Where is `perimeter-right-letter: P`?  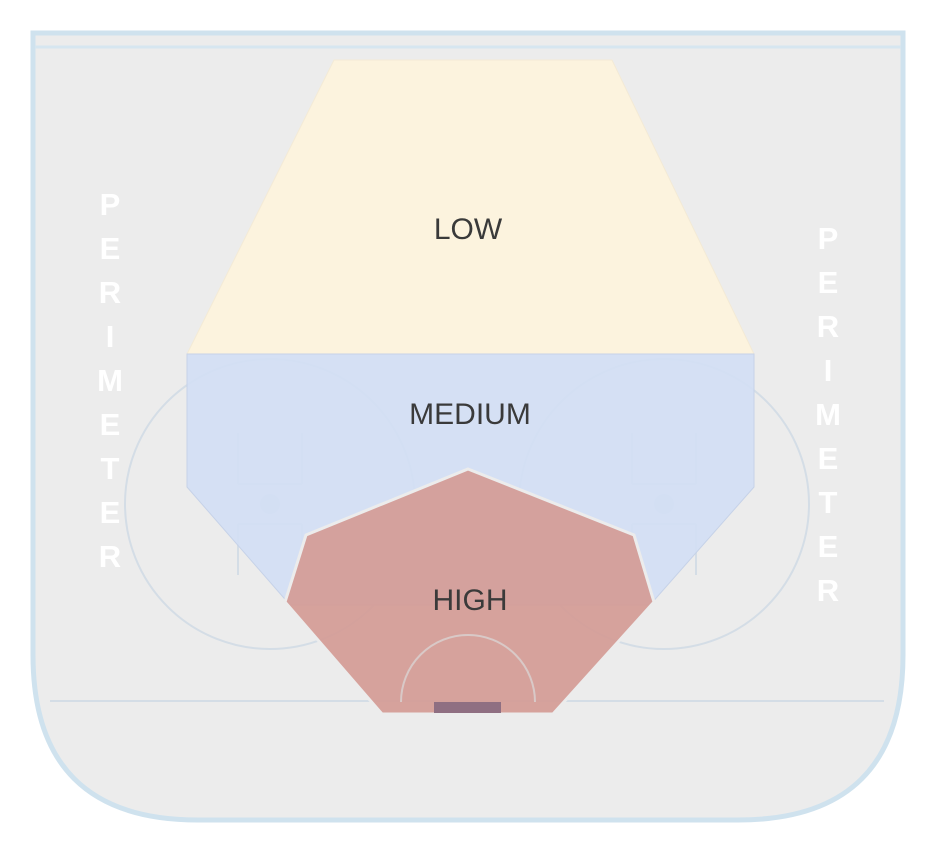
perimeter-right-letter: P is located at coordinates (828, 238).